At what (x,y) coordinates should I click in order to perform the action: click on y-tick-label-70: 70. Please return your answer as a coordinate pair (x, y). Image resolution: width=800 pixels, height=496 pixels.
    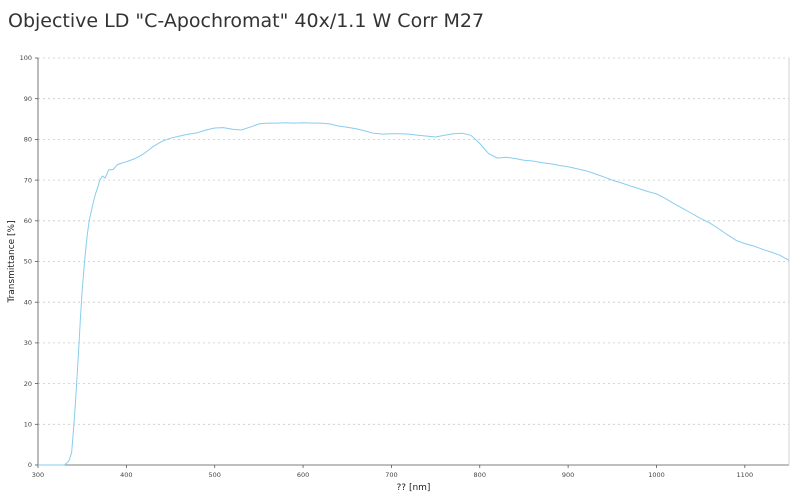
    Looking at the image, I should click on (28, 180).